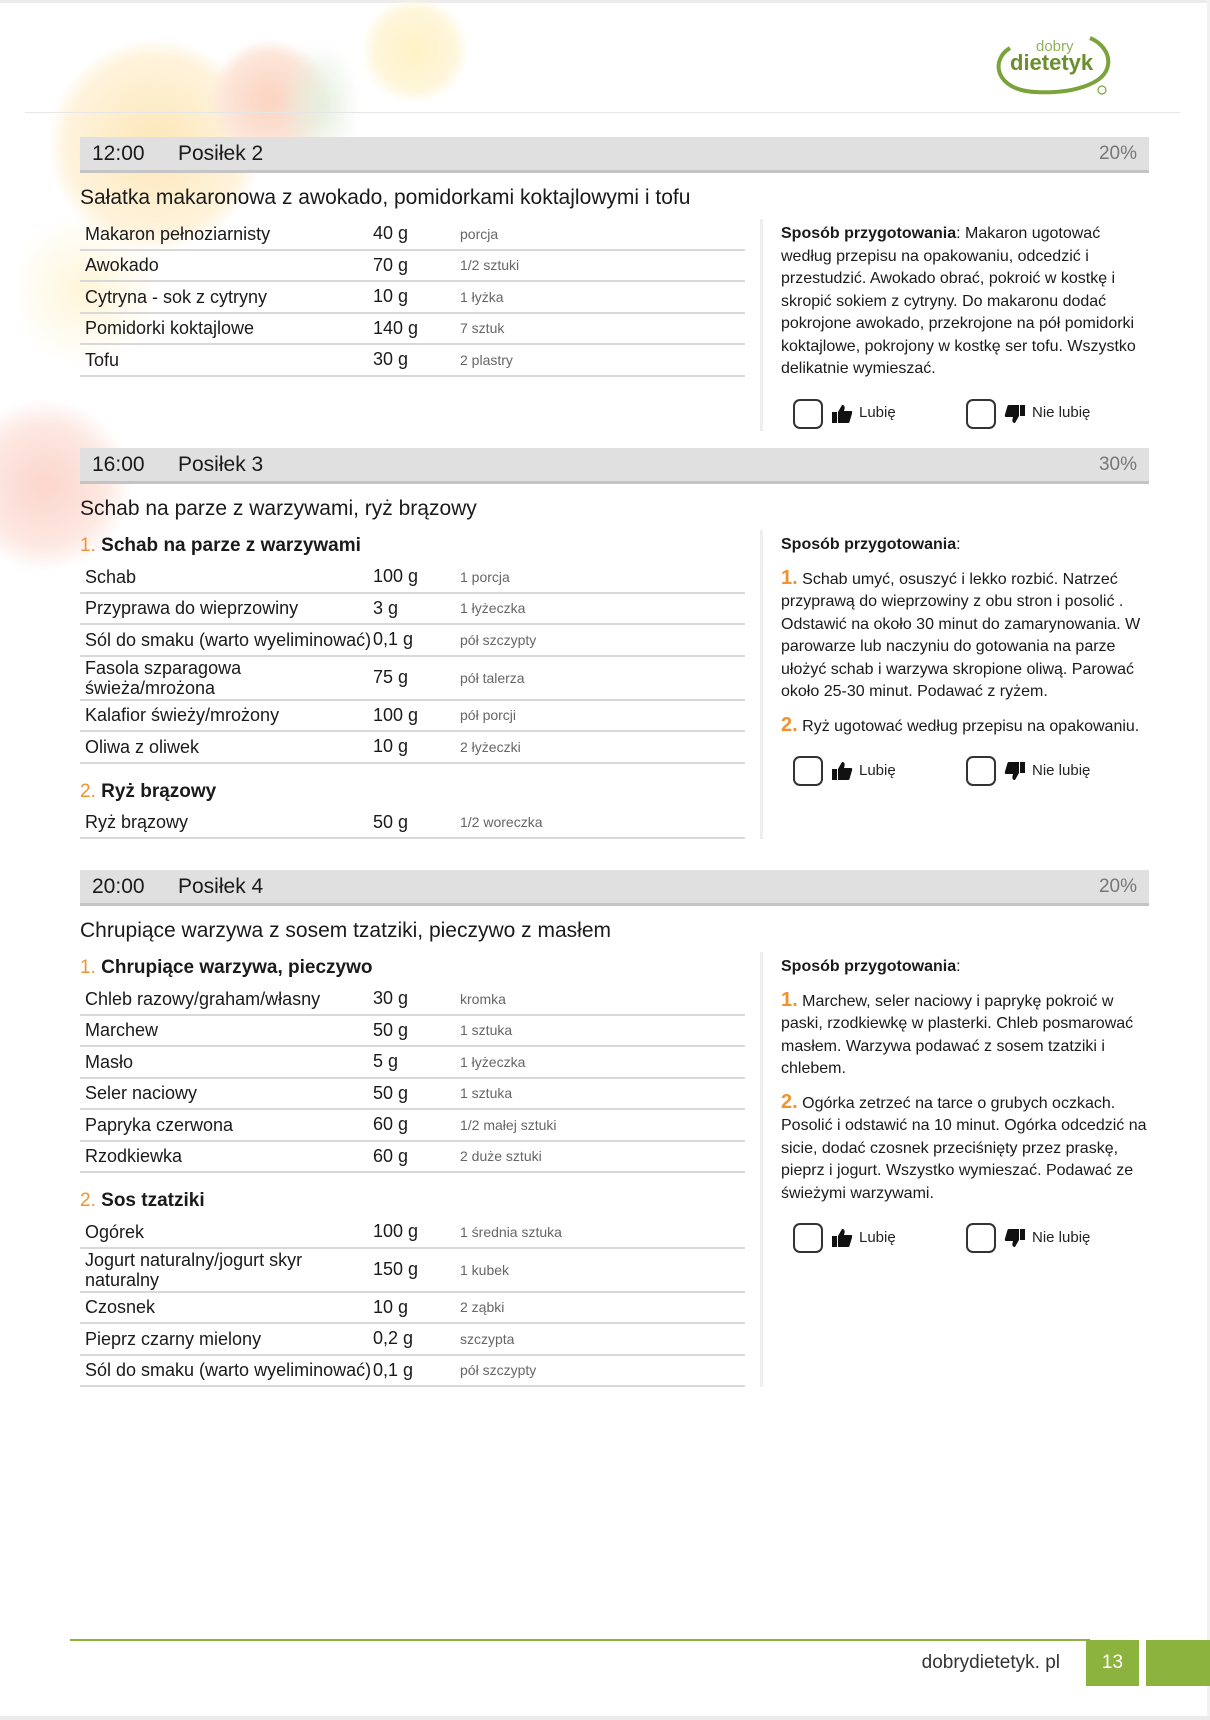 The image size is (1210, 1720). I want to click on svg-text: dobry, so click(1055, 46).